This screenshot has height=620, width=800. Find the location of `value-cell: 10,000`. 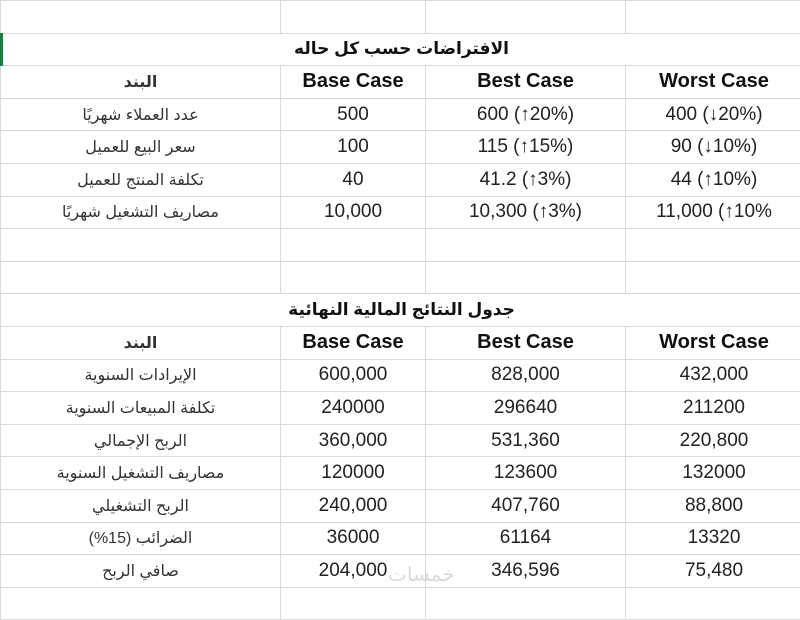

value-cell: 10,000 is located at coordinates (353, 212).